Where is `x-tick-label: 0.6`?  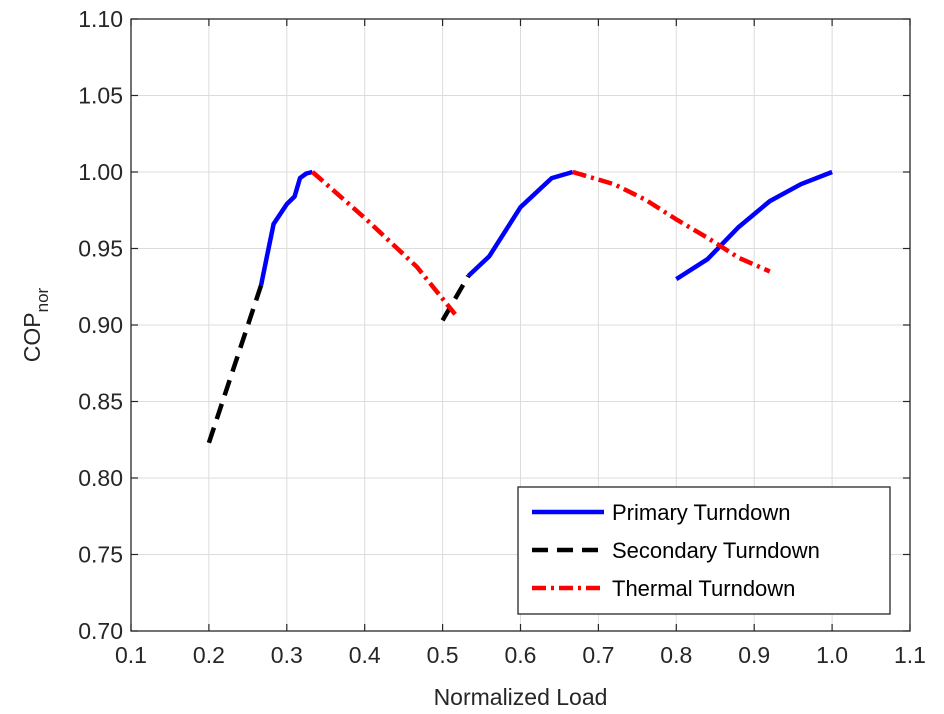 x-tick-label: 0.6 is located at coordinates (521, 655).